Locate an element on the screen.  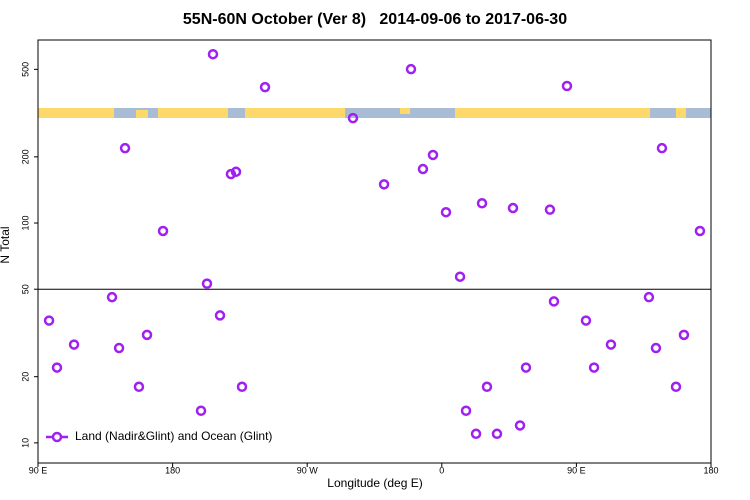
x-tick-label: 90 W is located at coordinates (308, 470).